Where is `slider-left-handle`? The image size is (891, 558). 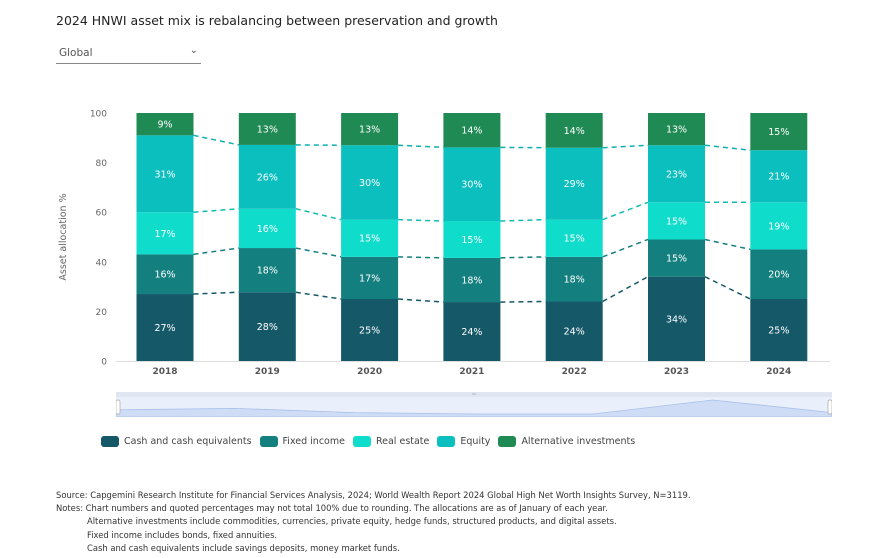 slider-left-handle is located at coordinates (118, 407).